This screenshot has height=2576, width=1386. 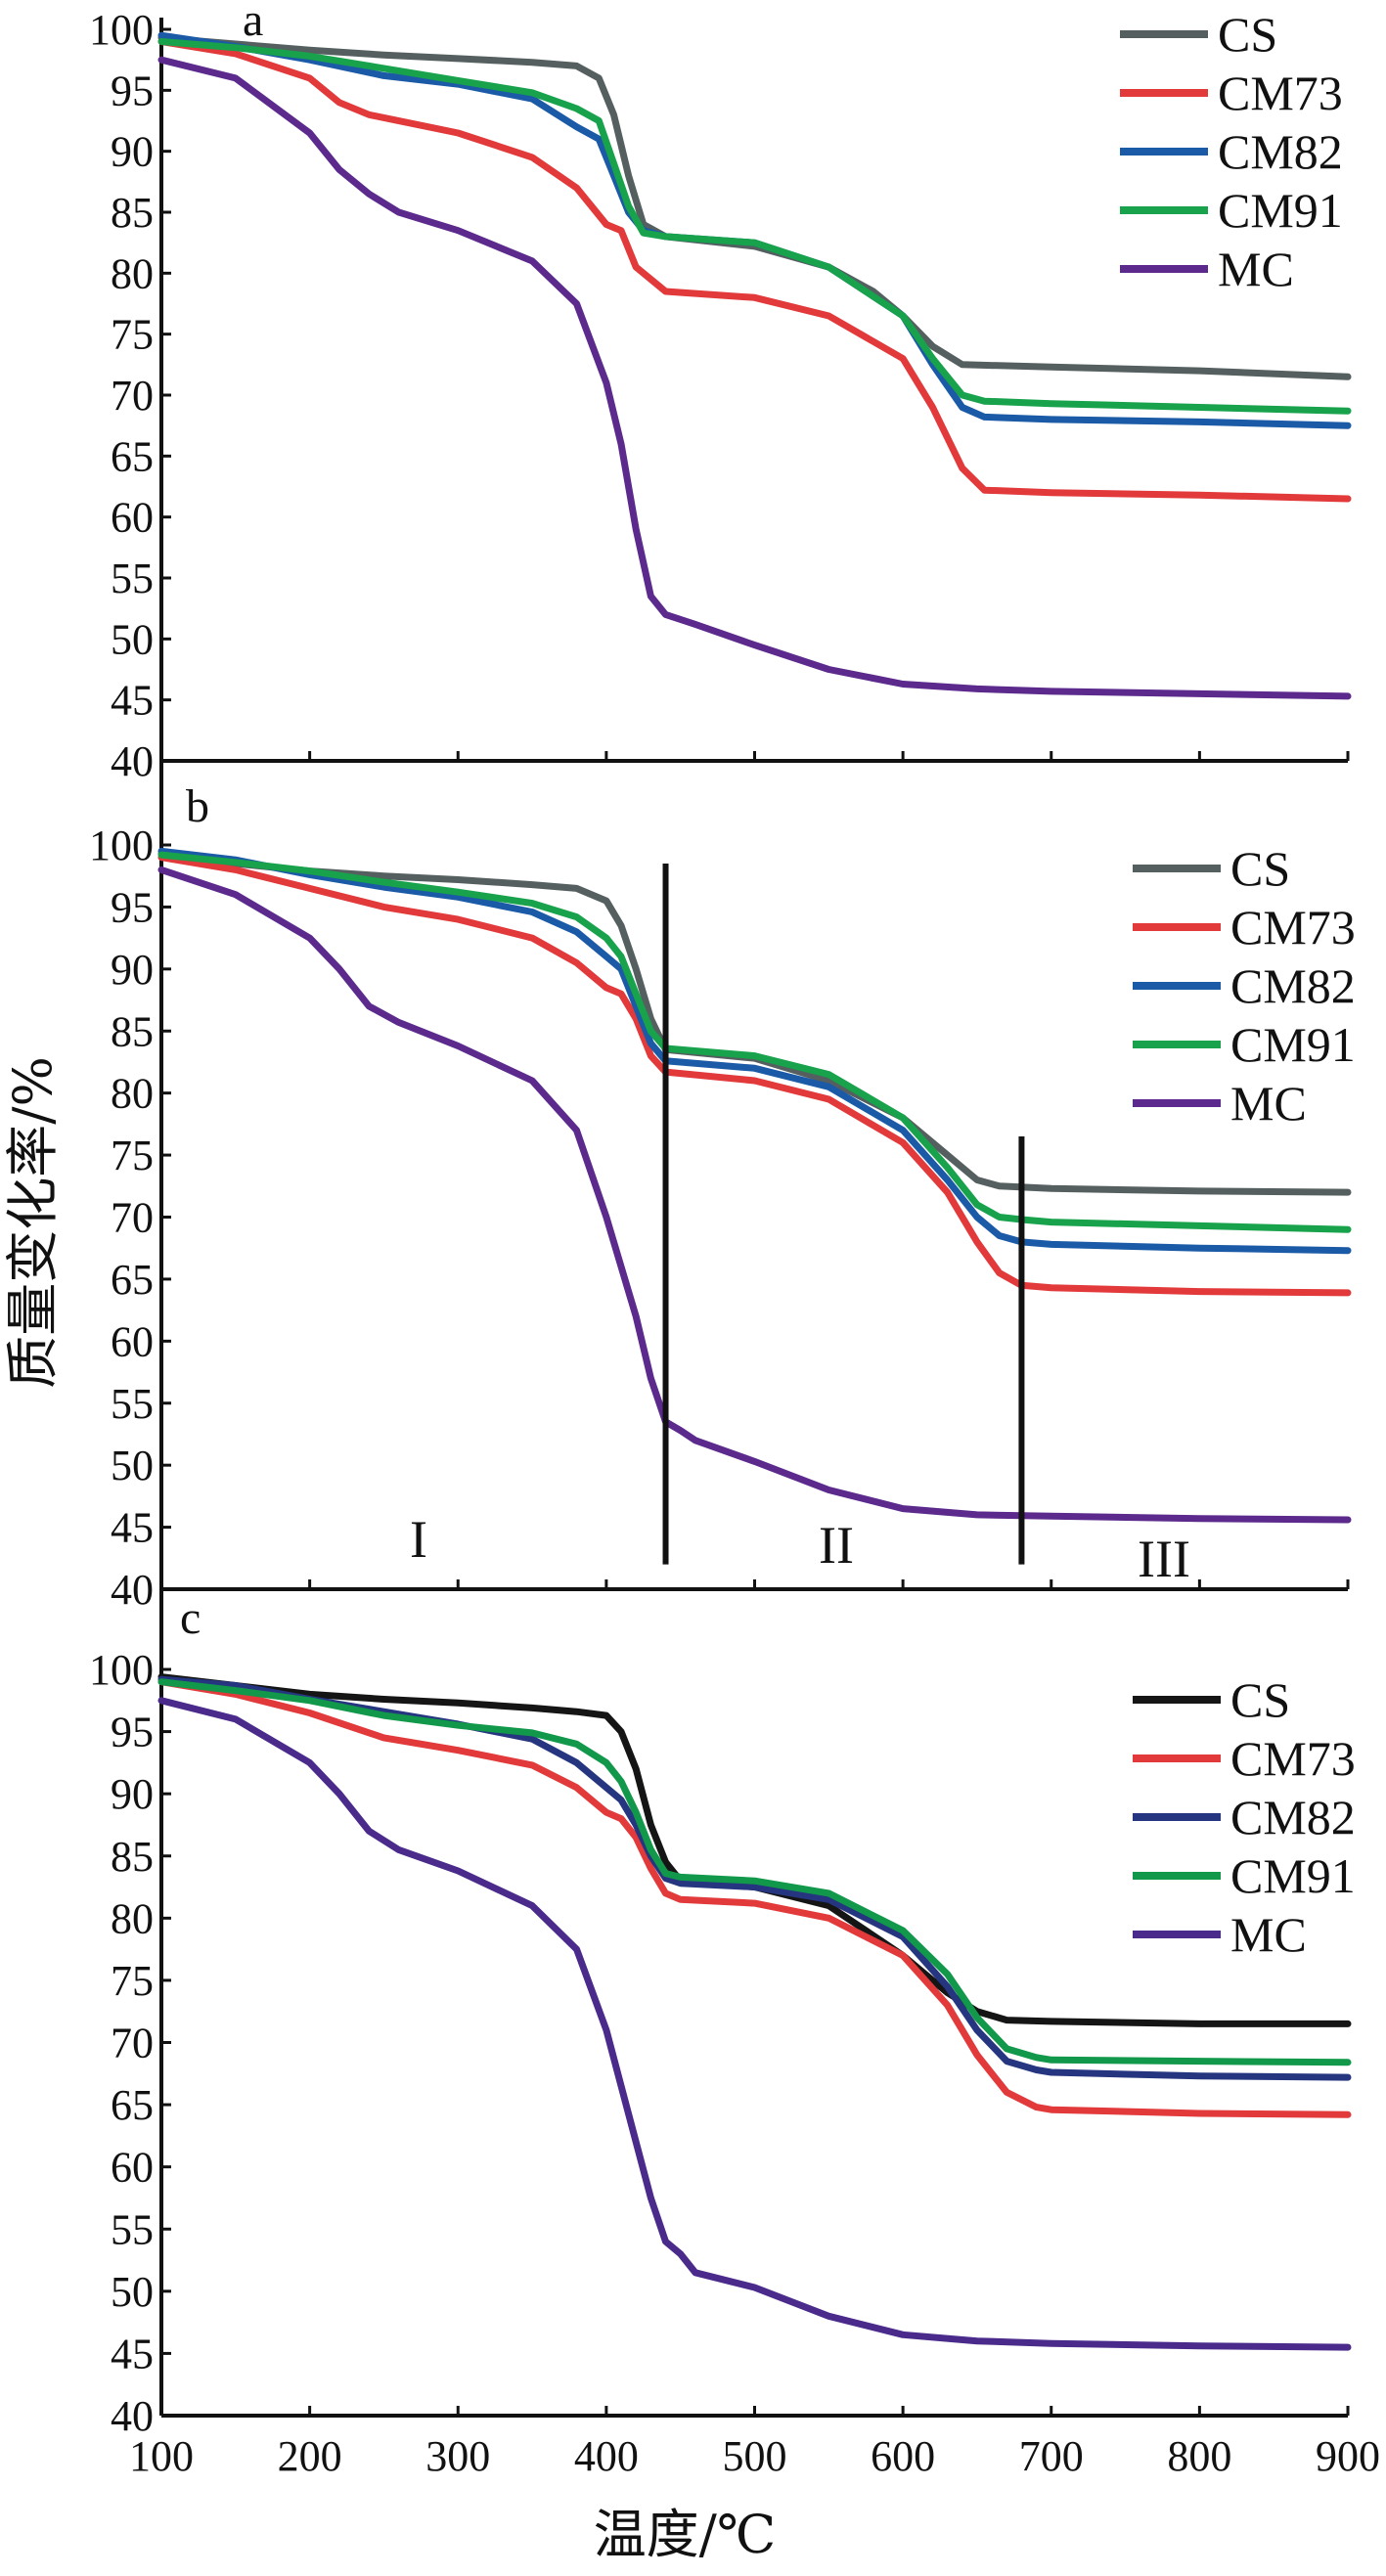 What do you see at coordinates (132, 2292) in the screenshot?
I see `y-tick-label-c: 50` at bounding box center [132, 2292].